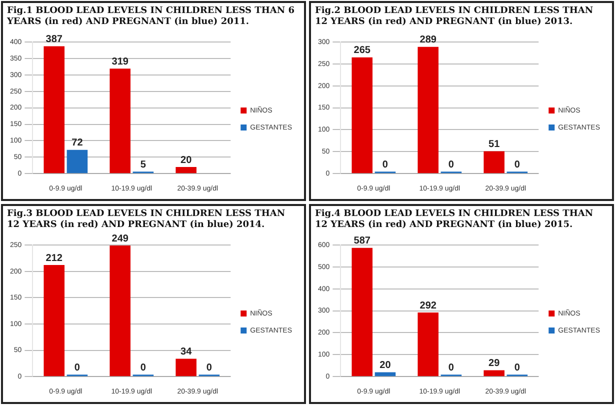  I want to click on data-label: 249, so click(120, 238).